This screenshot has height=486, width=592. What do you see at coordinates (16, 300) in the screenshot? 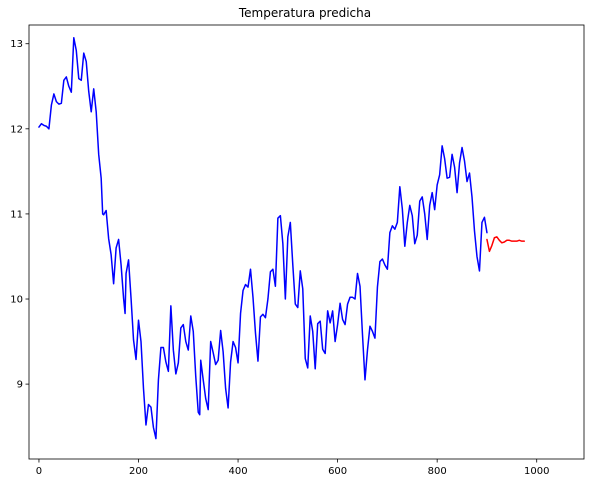
I see `y-tick-label: 10` at bounding box center [16, 300].